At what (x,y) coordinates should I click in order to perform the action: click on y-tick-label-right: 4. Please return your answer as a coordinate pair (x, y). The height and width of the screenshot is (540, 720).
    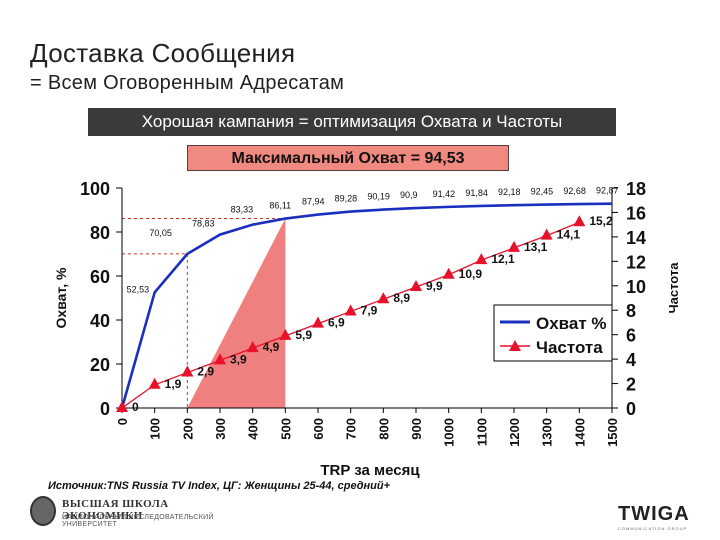
    Looking at the image, I should click on (631, 360).